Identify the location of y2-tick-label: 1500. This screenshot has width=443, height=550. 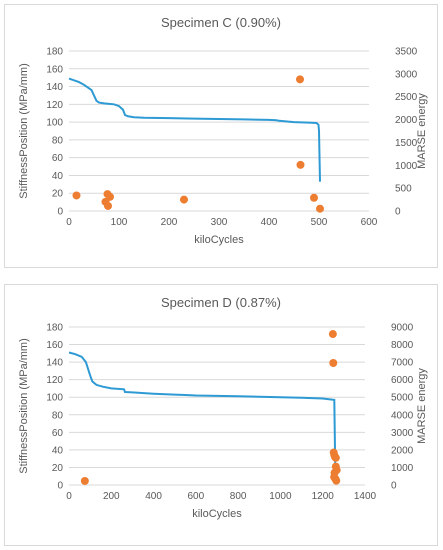
(406, 143).